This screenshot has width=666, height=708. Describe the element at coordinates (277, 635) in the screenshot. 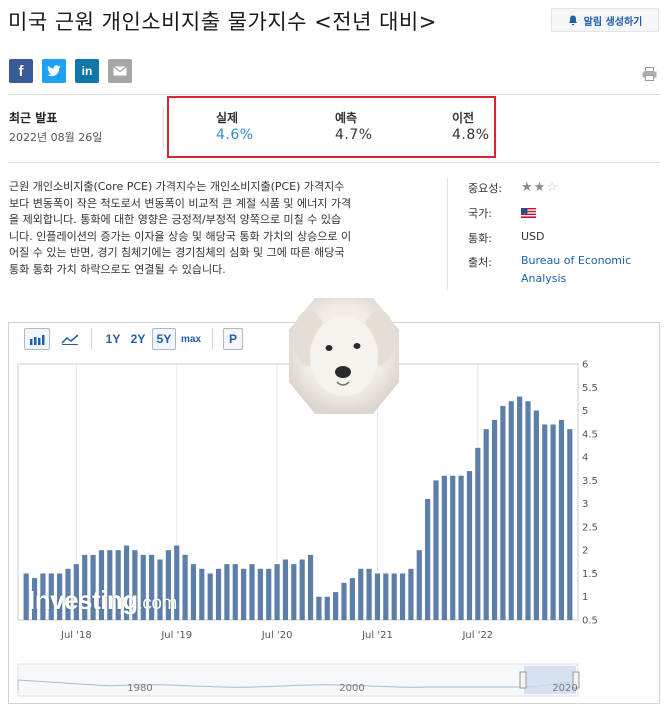

I see `x-tick-label: Jul '20` at that location.